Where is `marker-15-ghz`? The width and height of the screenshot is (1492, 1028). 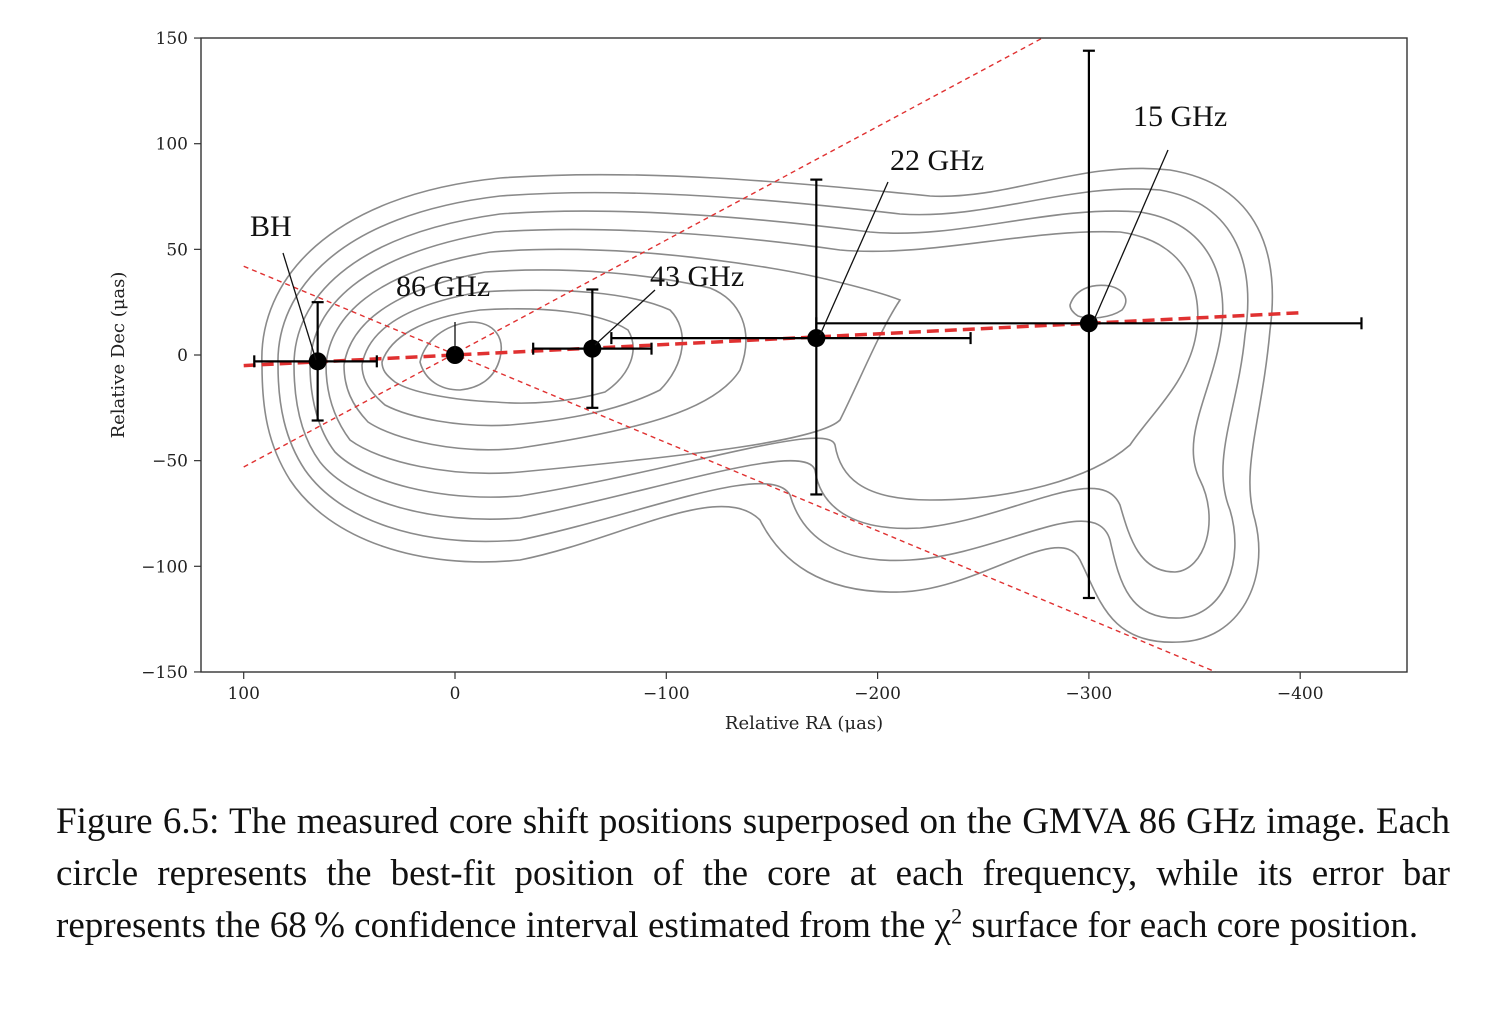 marker-15-ghz is located at coordinates (1088, 323).